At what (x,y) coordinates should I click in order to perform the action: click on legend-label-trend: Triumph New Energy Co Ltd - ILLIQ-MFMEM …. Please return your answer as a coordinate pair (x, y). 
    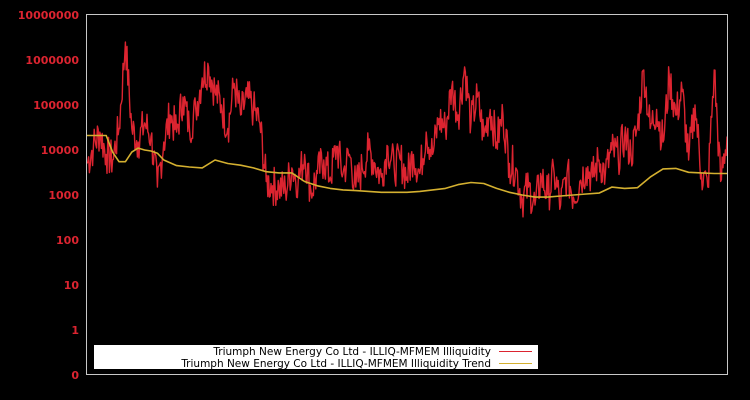
    Looking at the image, I should click on (335, 364).